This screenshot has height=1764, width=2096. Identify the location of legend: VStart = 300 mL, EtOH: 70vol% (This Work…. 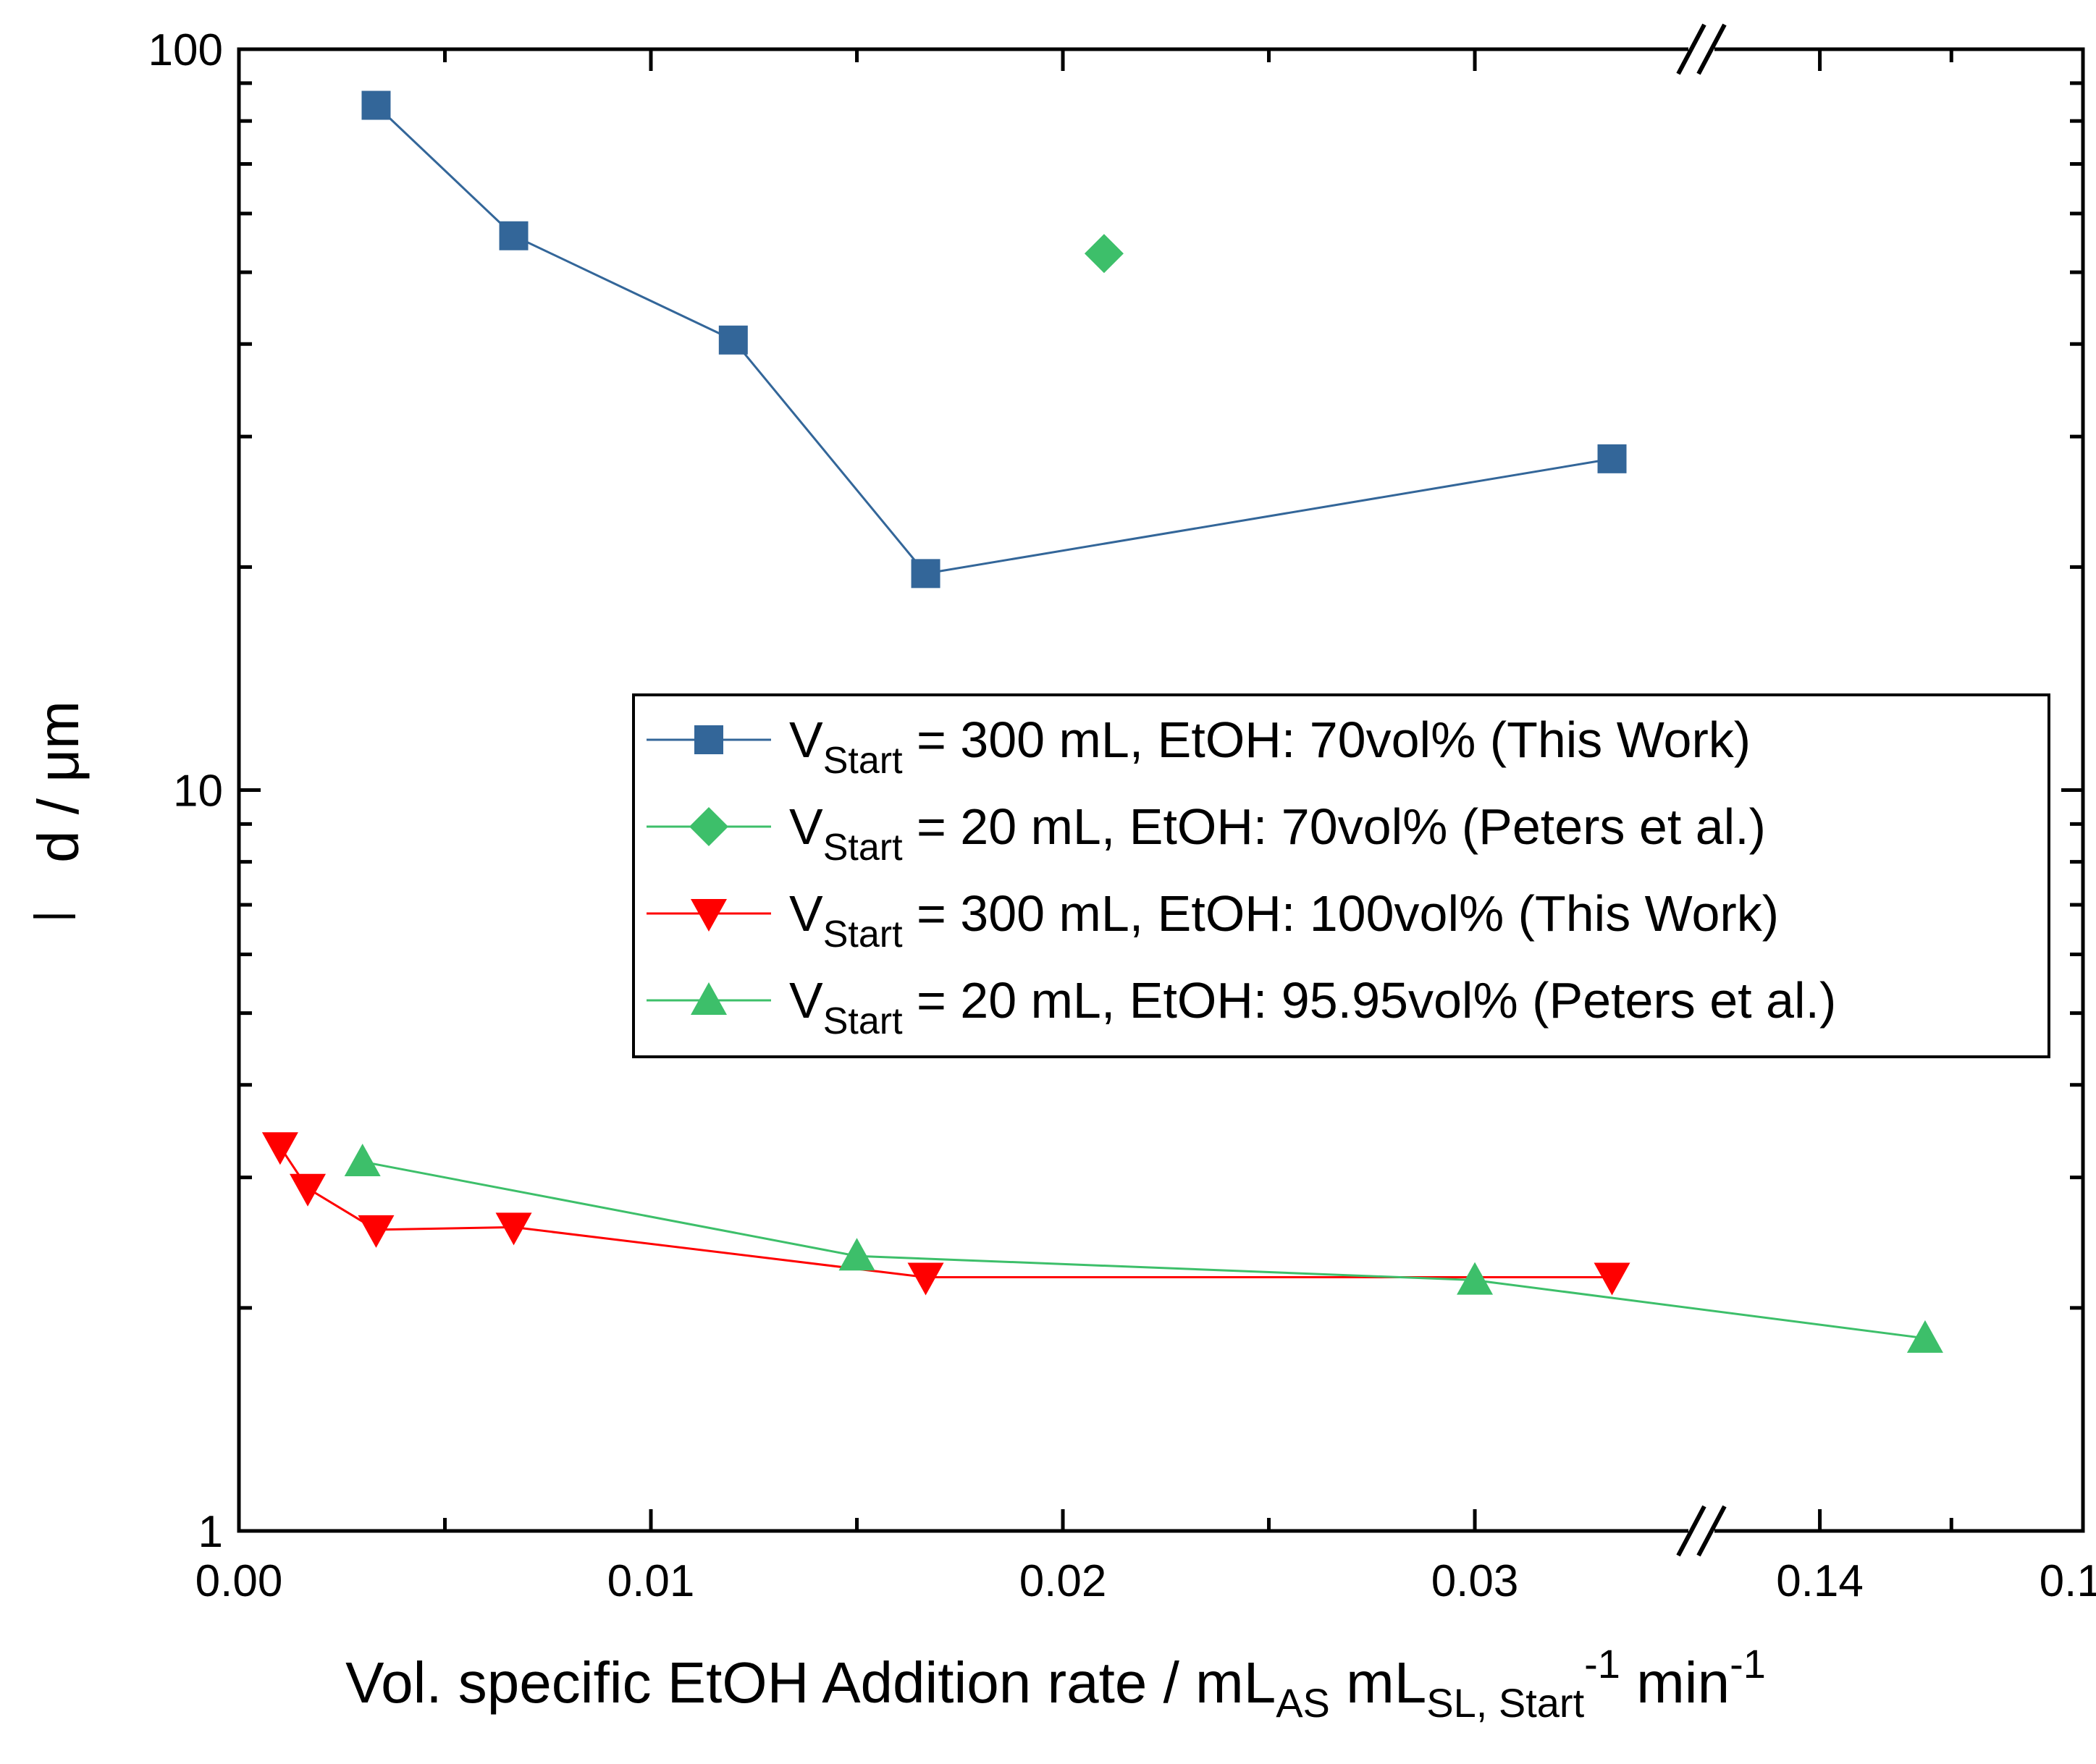
(1341, 875).